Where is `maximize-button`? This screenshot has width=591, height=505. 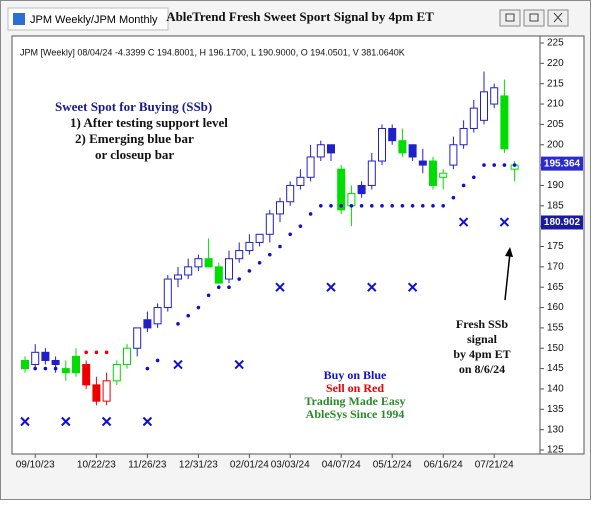 maximize-button is located at coordinates (534, 18).